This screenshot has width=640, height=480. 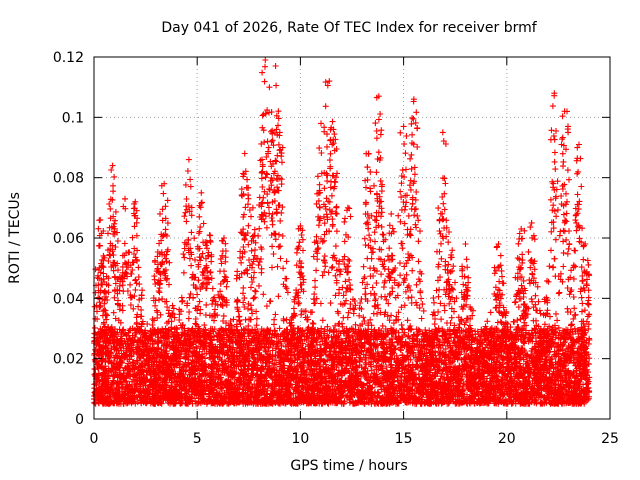 What do you see at coordinates (197, 439) in the screenshot?
I see `x-tick-label: 5` at bounding box center [197, 439].